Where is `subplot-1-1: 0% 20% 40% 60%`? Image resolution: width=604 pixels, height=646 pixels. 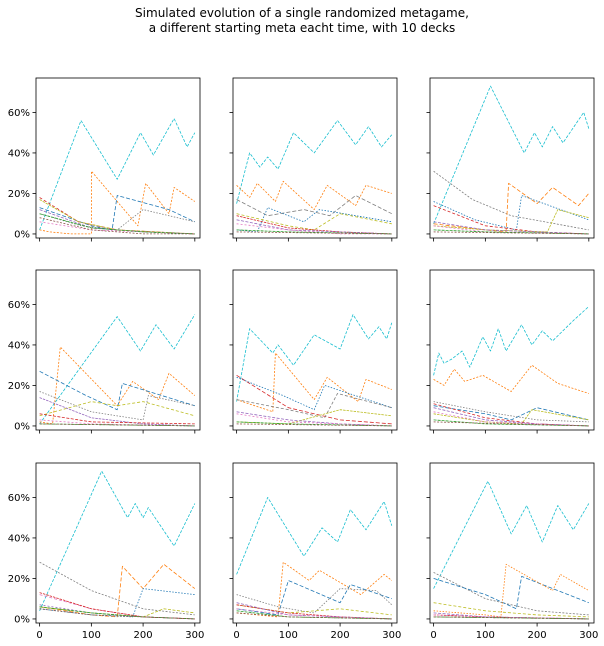
subplot-1-1: 0% 20% 40% 60% is located at coordinates (104, 159).